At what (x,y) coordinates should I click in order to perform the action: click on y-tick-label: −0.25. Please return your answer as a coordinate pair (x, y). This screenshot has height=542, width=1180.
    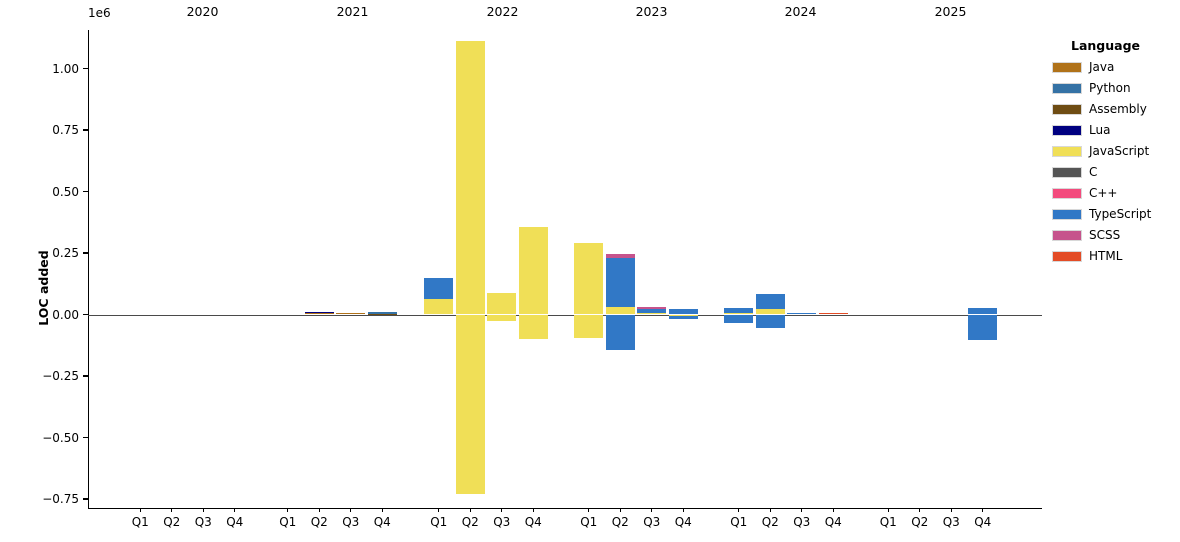
    Looking at the image, I should click on (60, 376).